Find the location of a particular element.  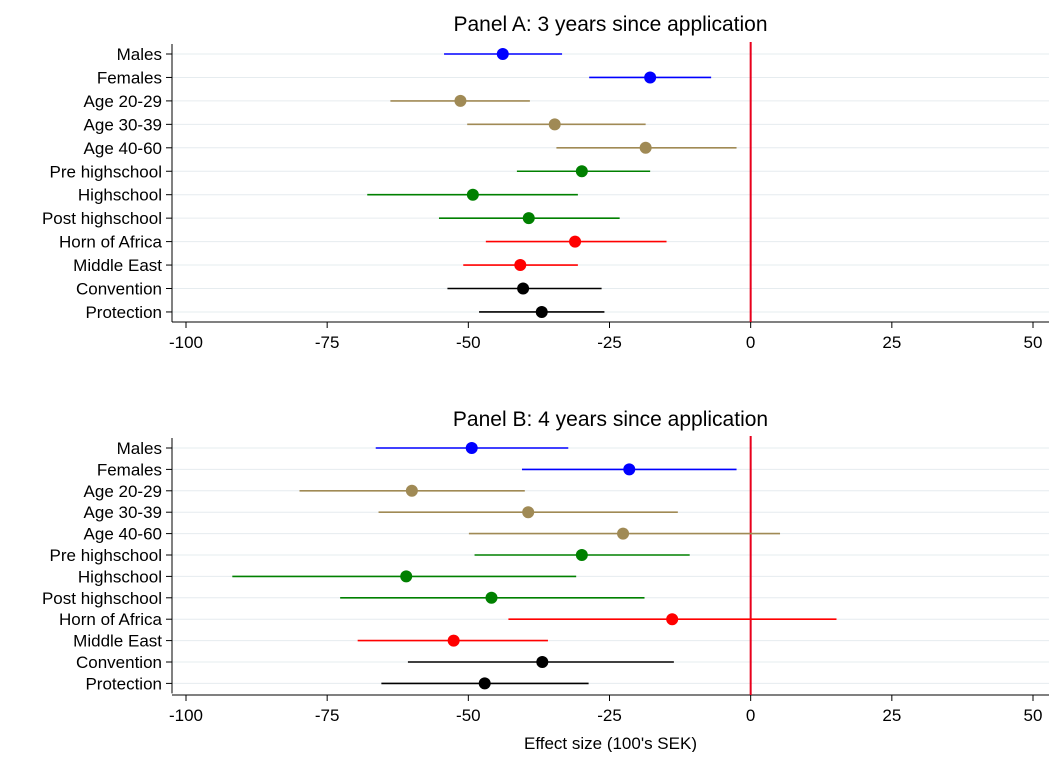

panel-title: Panel B: 4 years since application is located at coordinates (610, 419).